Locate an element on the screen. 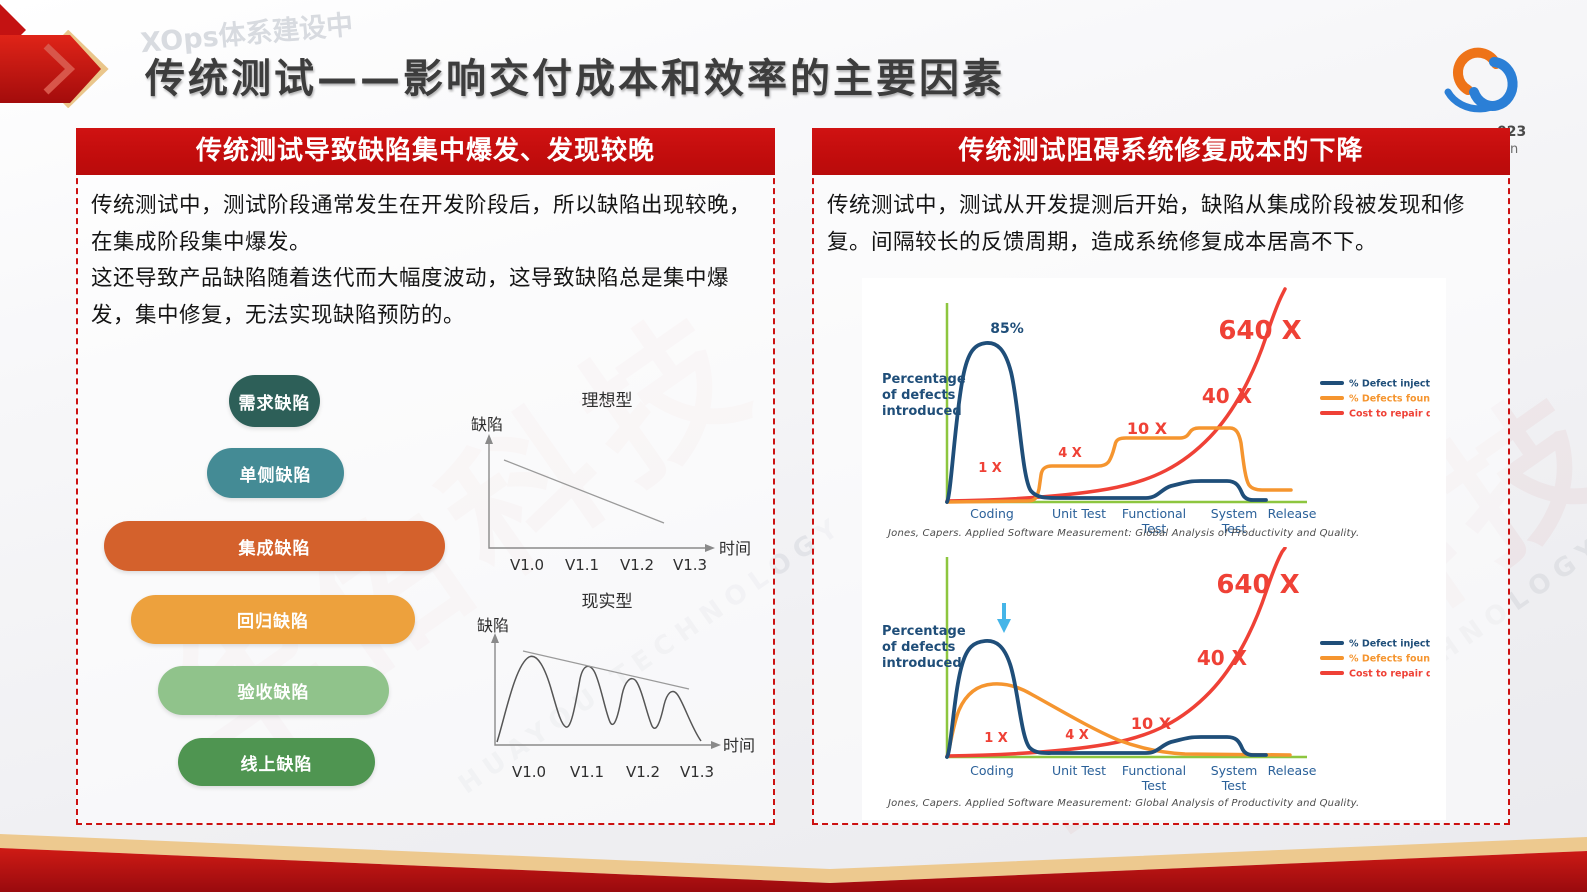 Image resolution: width=1587 pixels, height=892 pixels. shift-down-arrowhead-icon is located at coordinates (1004, 626).